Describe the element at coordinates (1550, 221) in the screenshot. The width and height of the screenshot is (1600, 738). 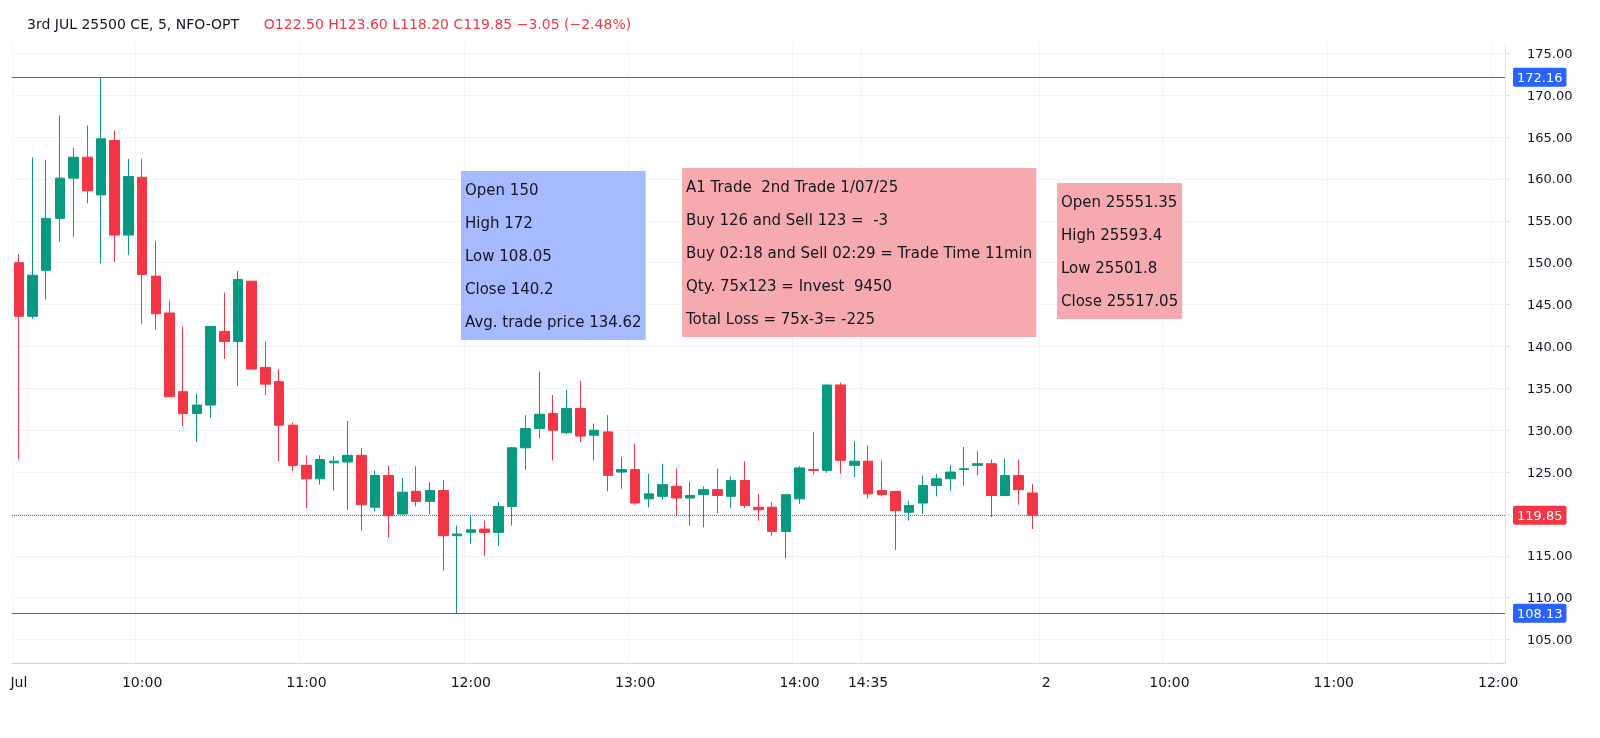
I see `y-tick-label: 155.00` at that location.